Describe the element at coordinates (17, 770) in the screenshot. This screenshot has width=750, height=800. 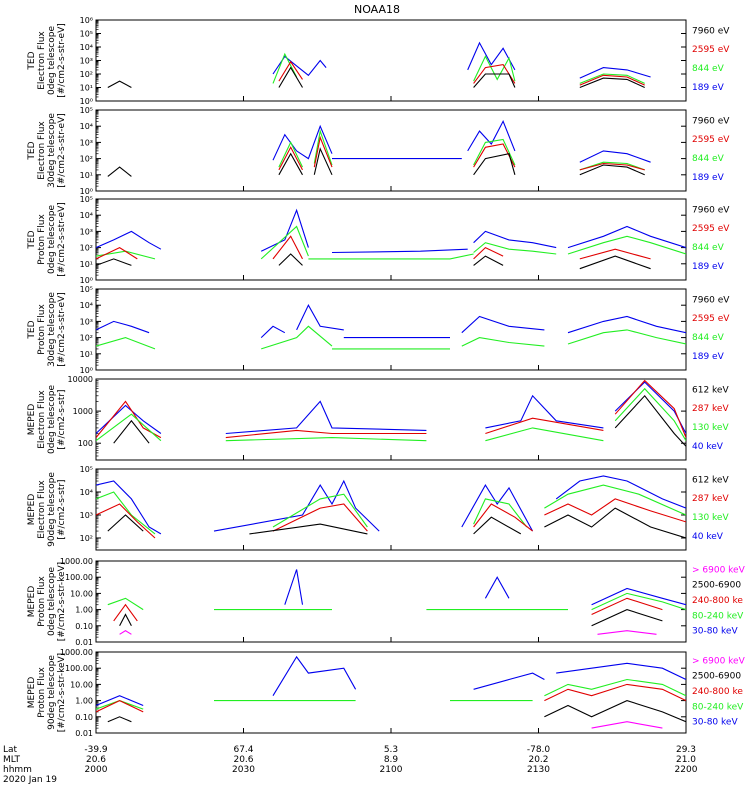
I see `x-row-label: hhmm` at that location.